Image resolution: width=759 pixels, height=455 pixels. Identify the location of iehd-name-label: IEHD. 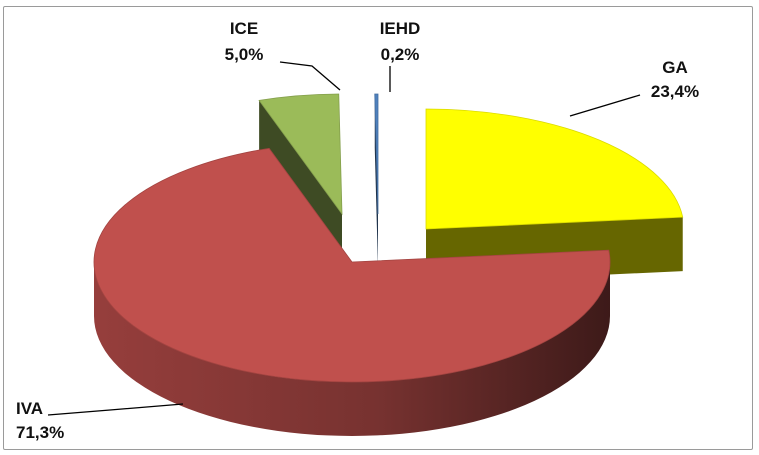
(400, 28).